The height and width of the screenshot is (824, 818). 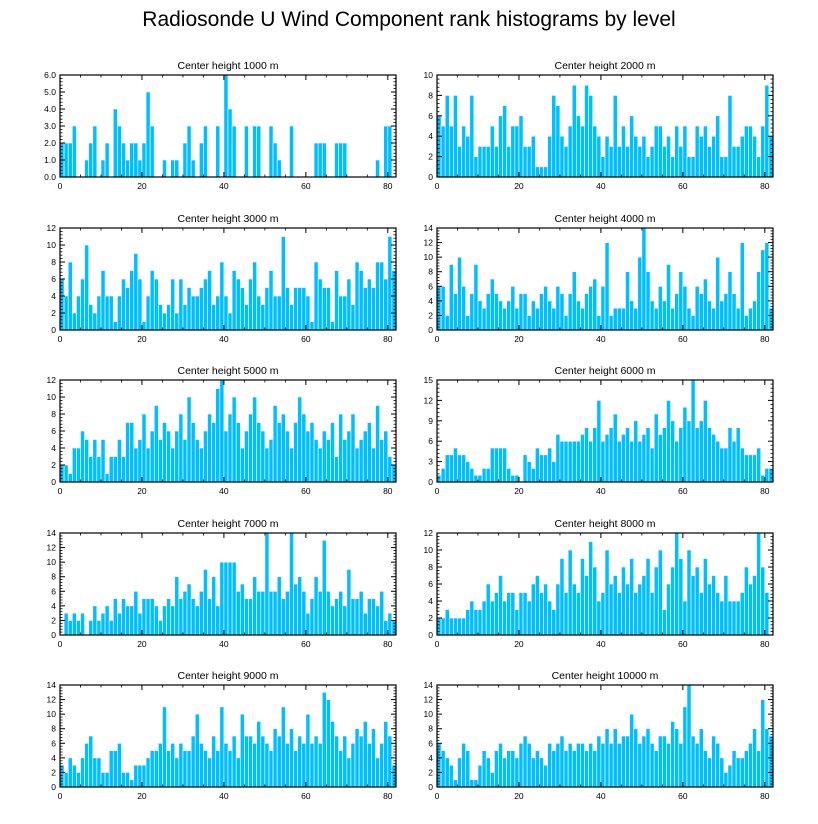 I want to click on y-tick-label: 4, so click(x=430, y=136).